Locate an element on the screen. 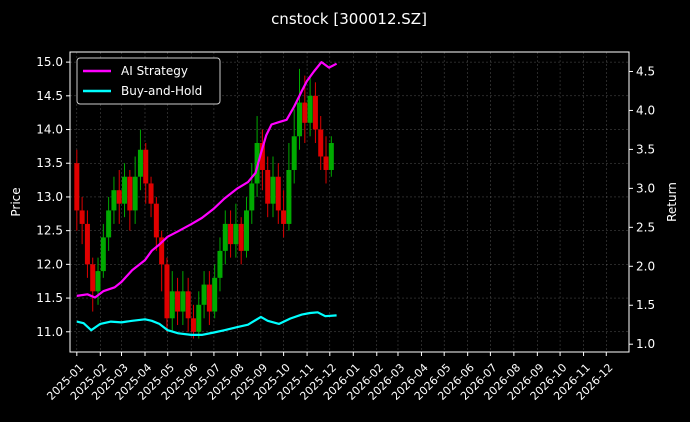 This screenshot has width=690, height=422. y-left-tick-label: 15.0 is located at coordinates (49, 62).